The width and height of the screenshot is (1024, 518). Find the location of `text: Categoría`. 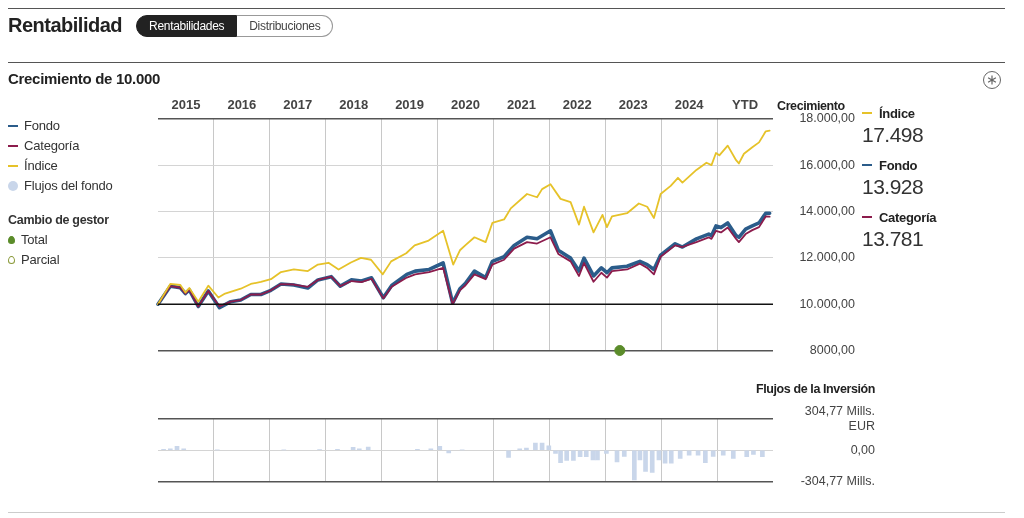

text: Categoría is located at coordinates (908, 217).